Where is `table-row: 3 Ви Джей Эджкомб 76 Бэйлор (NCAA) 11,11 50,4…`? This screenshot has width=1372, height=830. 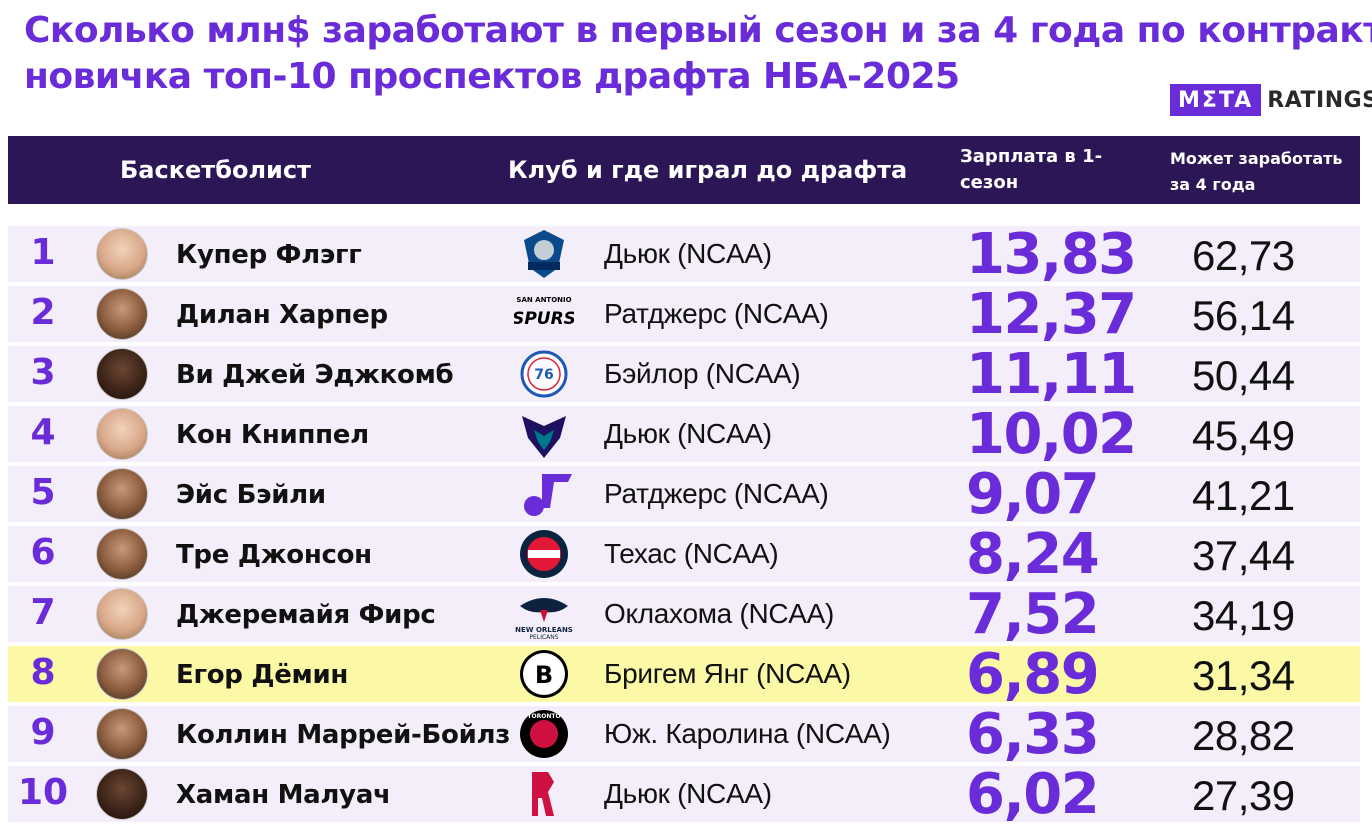
table-row: 3 Ви Джей Эджкомб 76 Бэйлор (NCAA) 11,11 50,4… is located at coordinates (684, 374).